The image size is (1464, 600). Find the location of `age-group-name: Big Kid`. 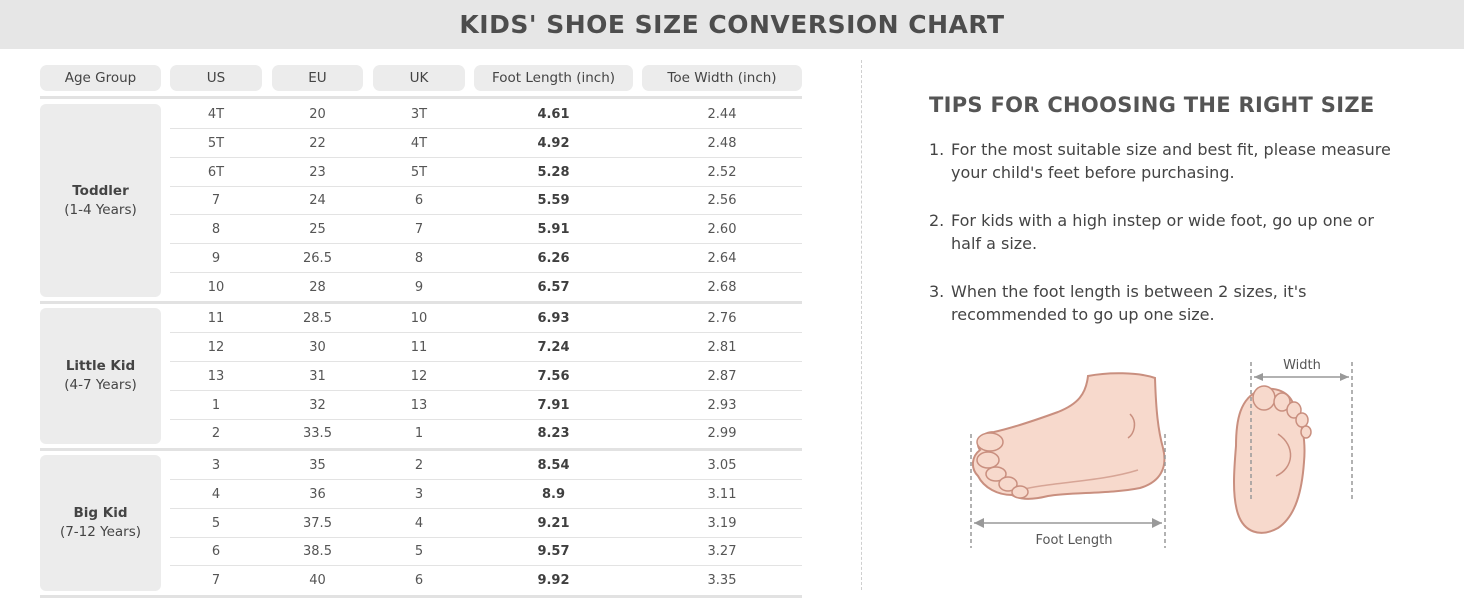

age-group-name: Big Kid is located at coordinates (100, 512).